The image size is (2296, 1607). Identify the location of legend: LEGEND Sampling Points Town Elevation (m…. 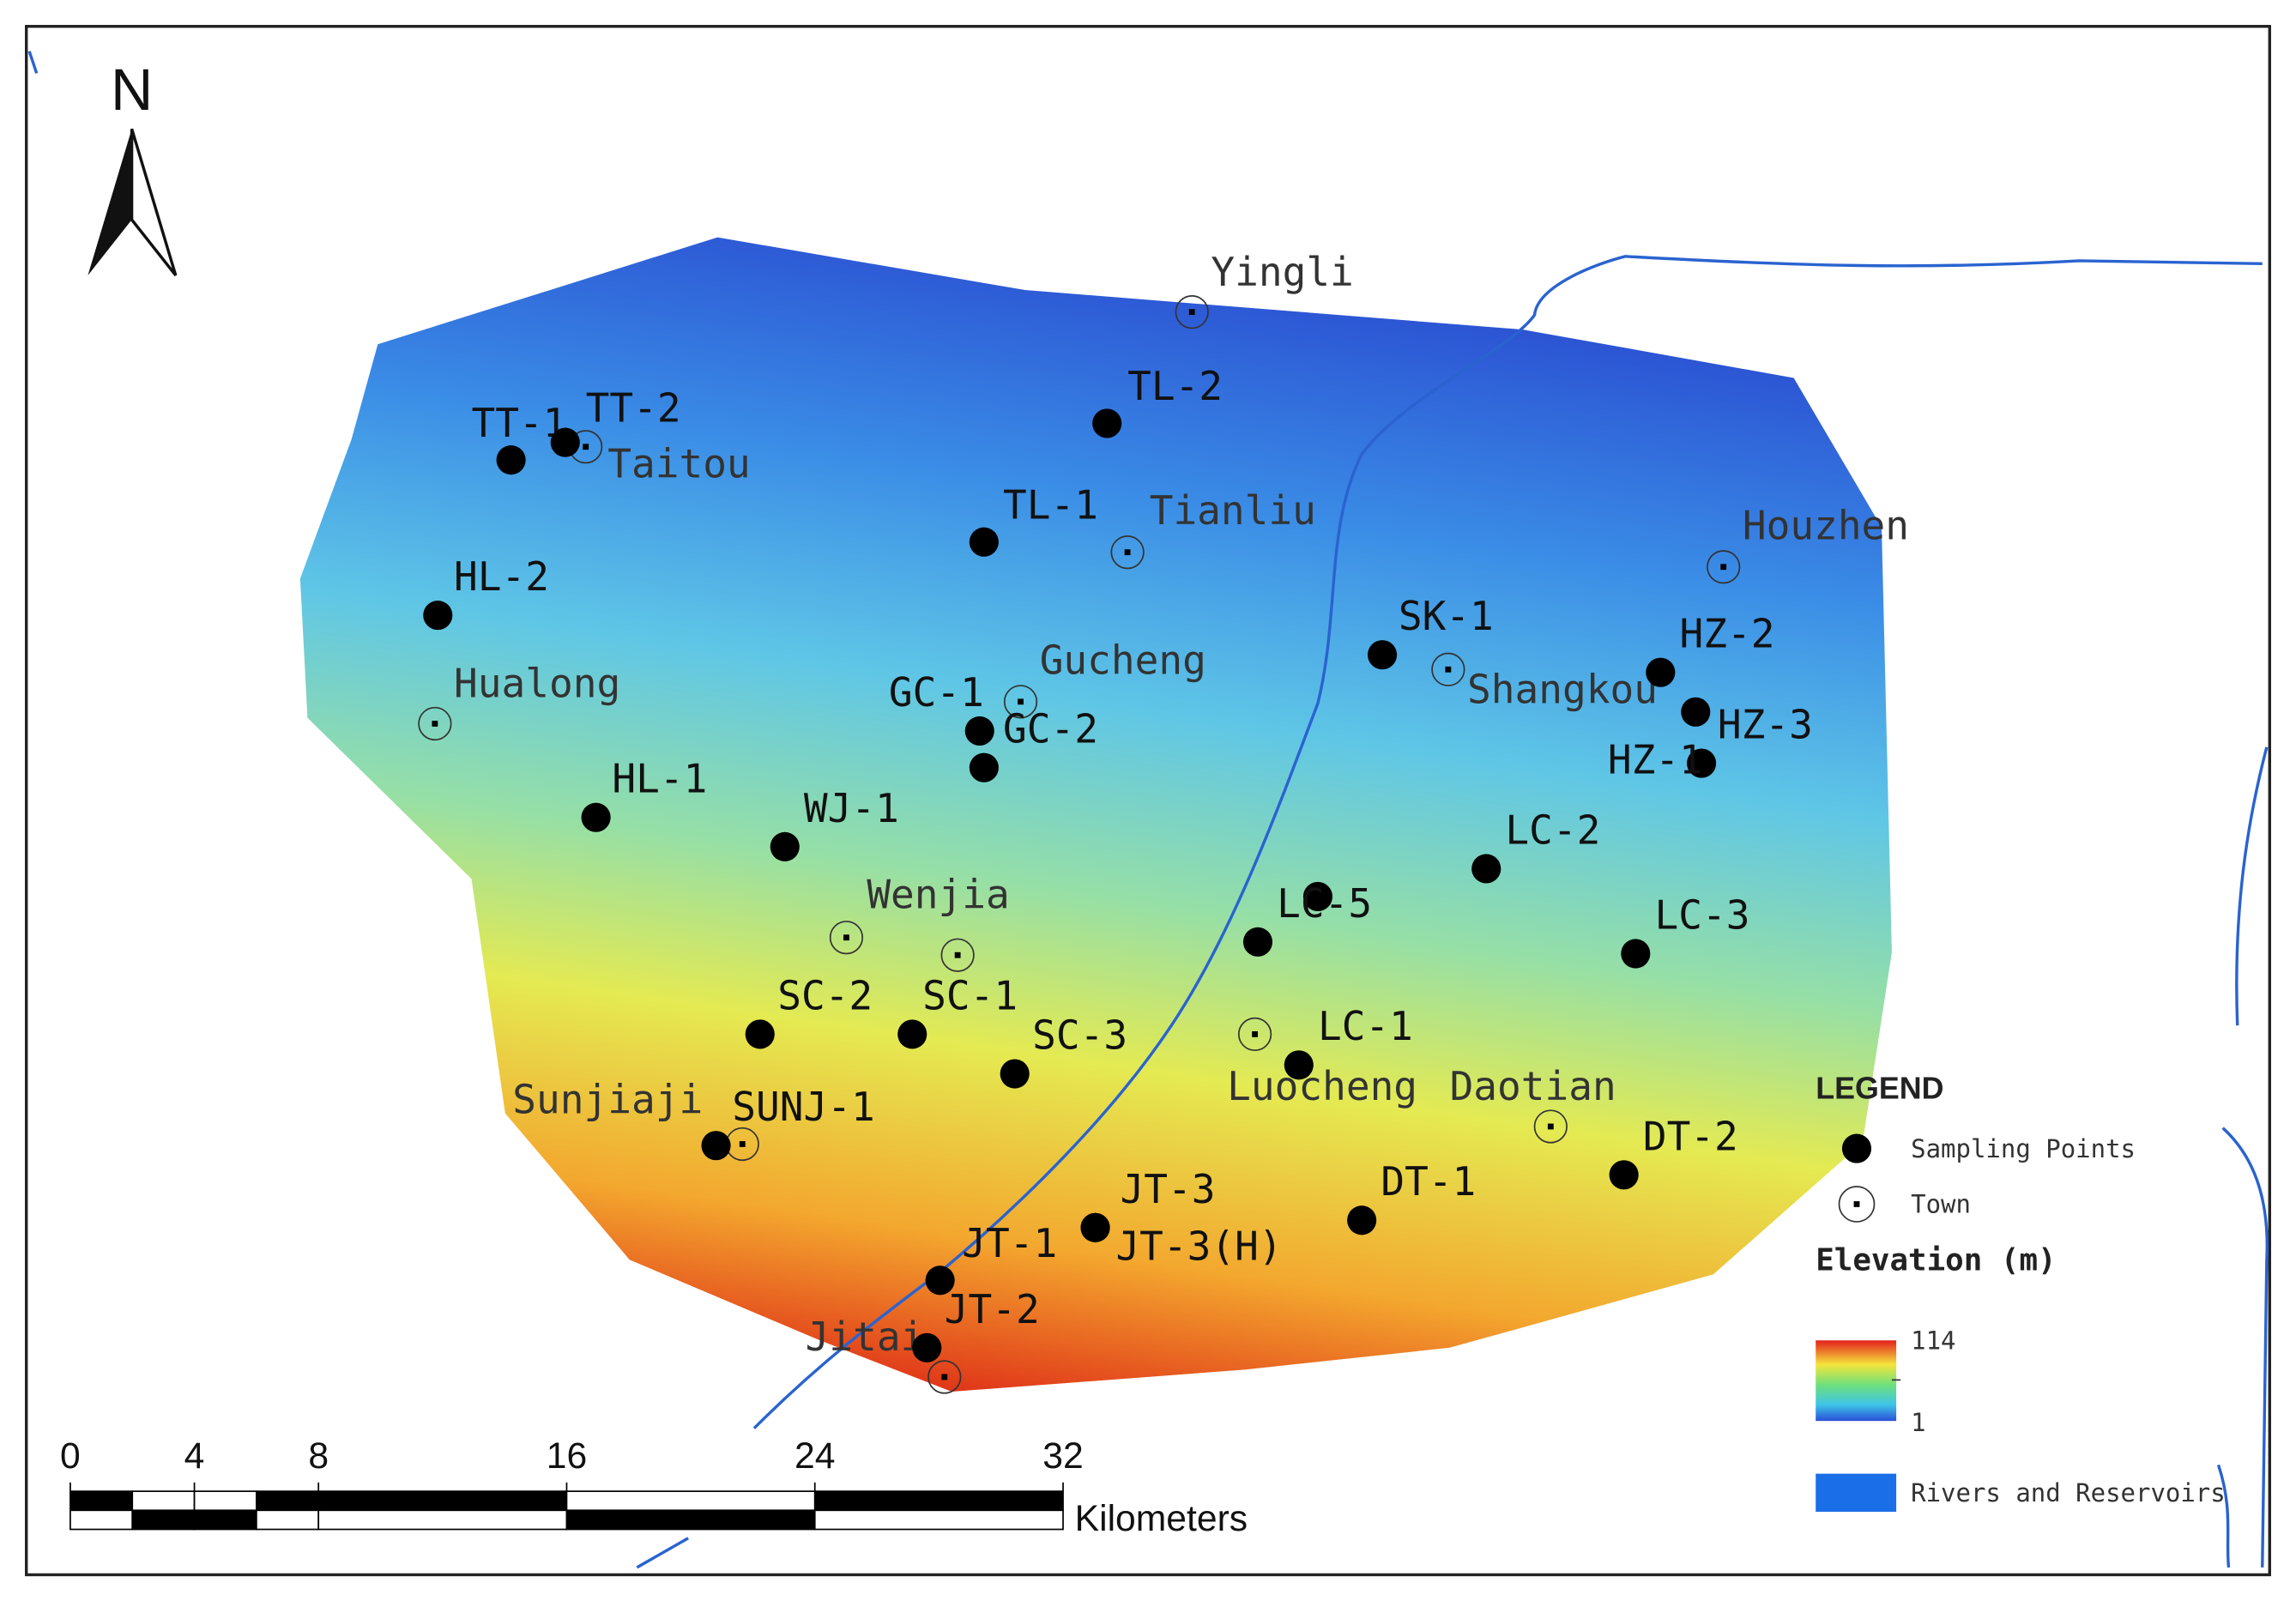
(2021, 1292).